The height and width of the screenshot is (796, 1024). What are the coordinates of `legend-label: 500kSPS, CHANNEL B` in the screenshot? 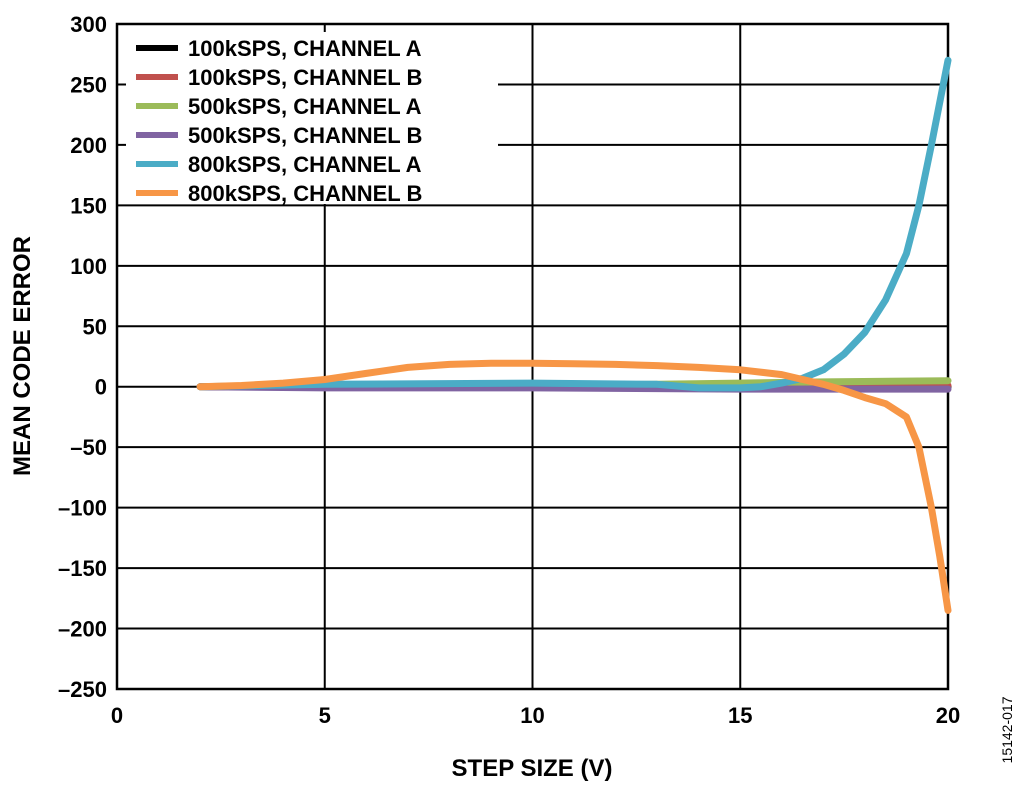 It's located at (305, 135).